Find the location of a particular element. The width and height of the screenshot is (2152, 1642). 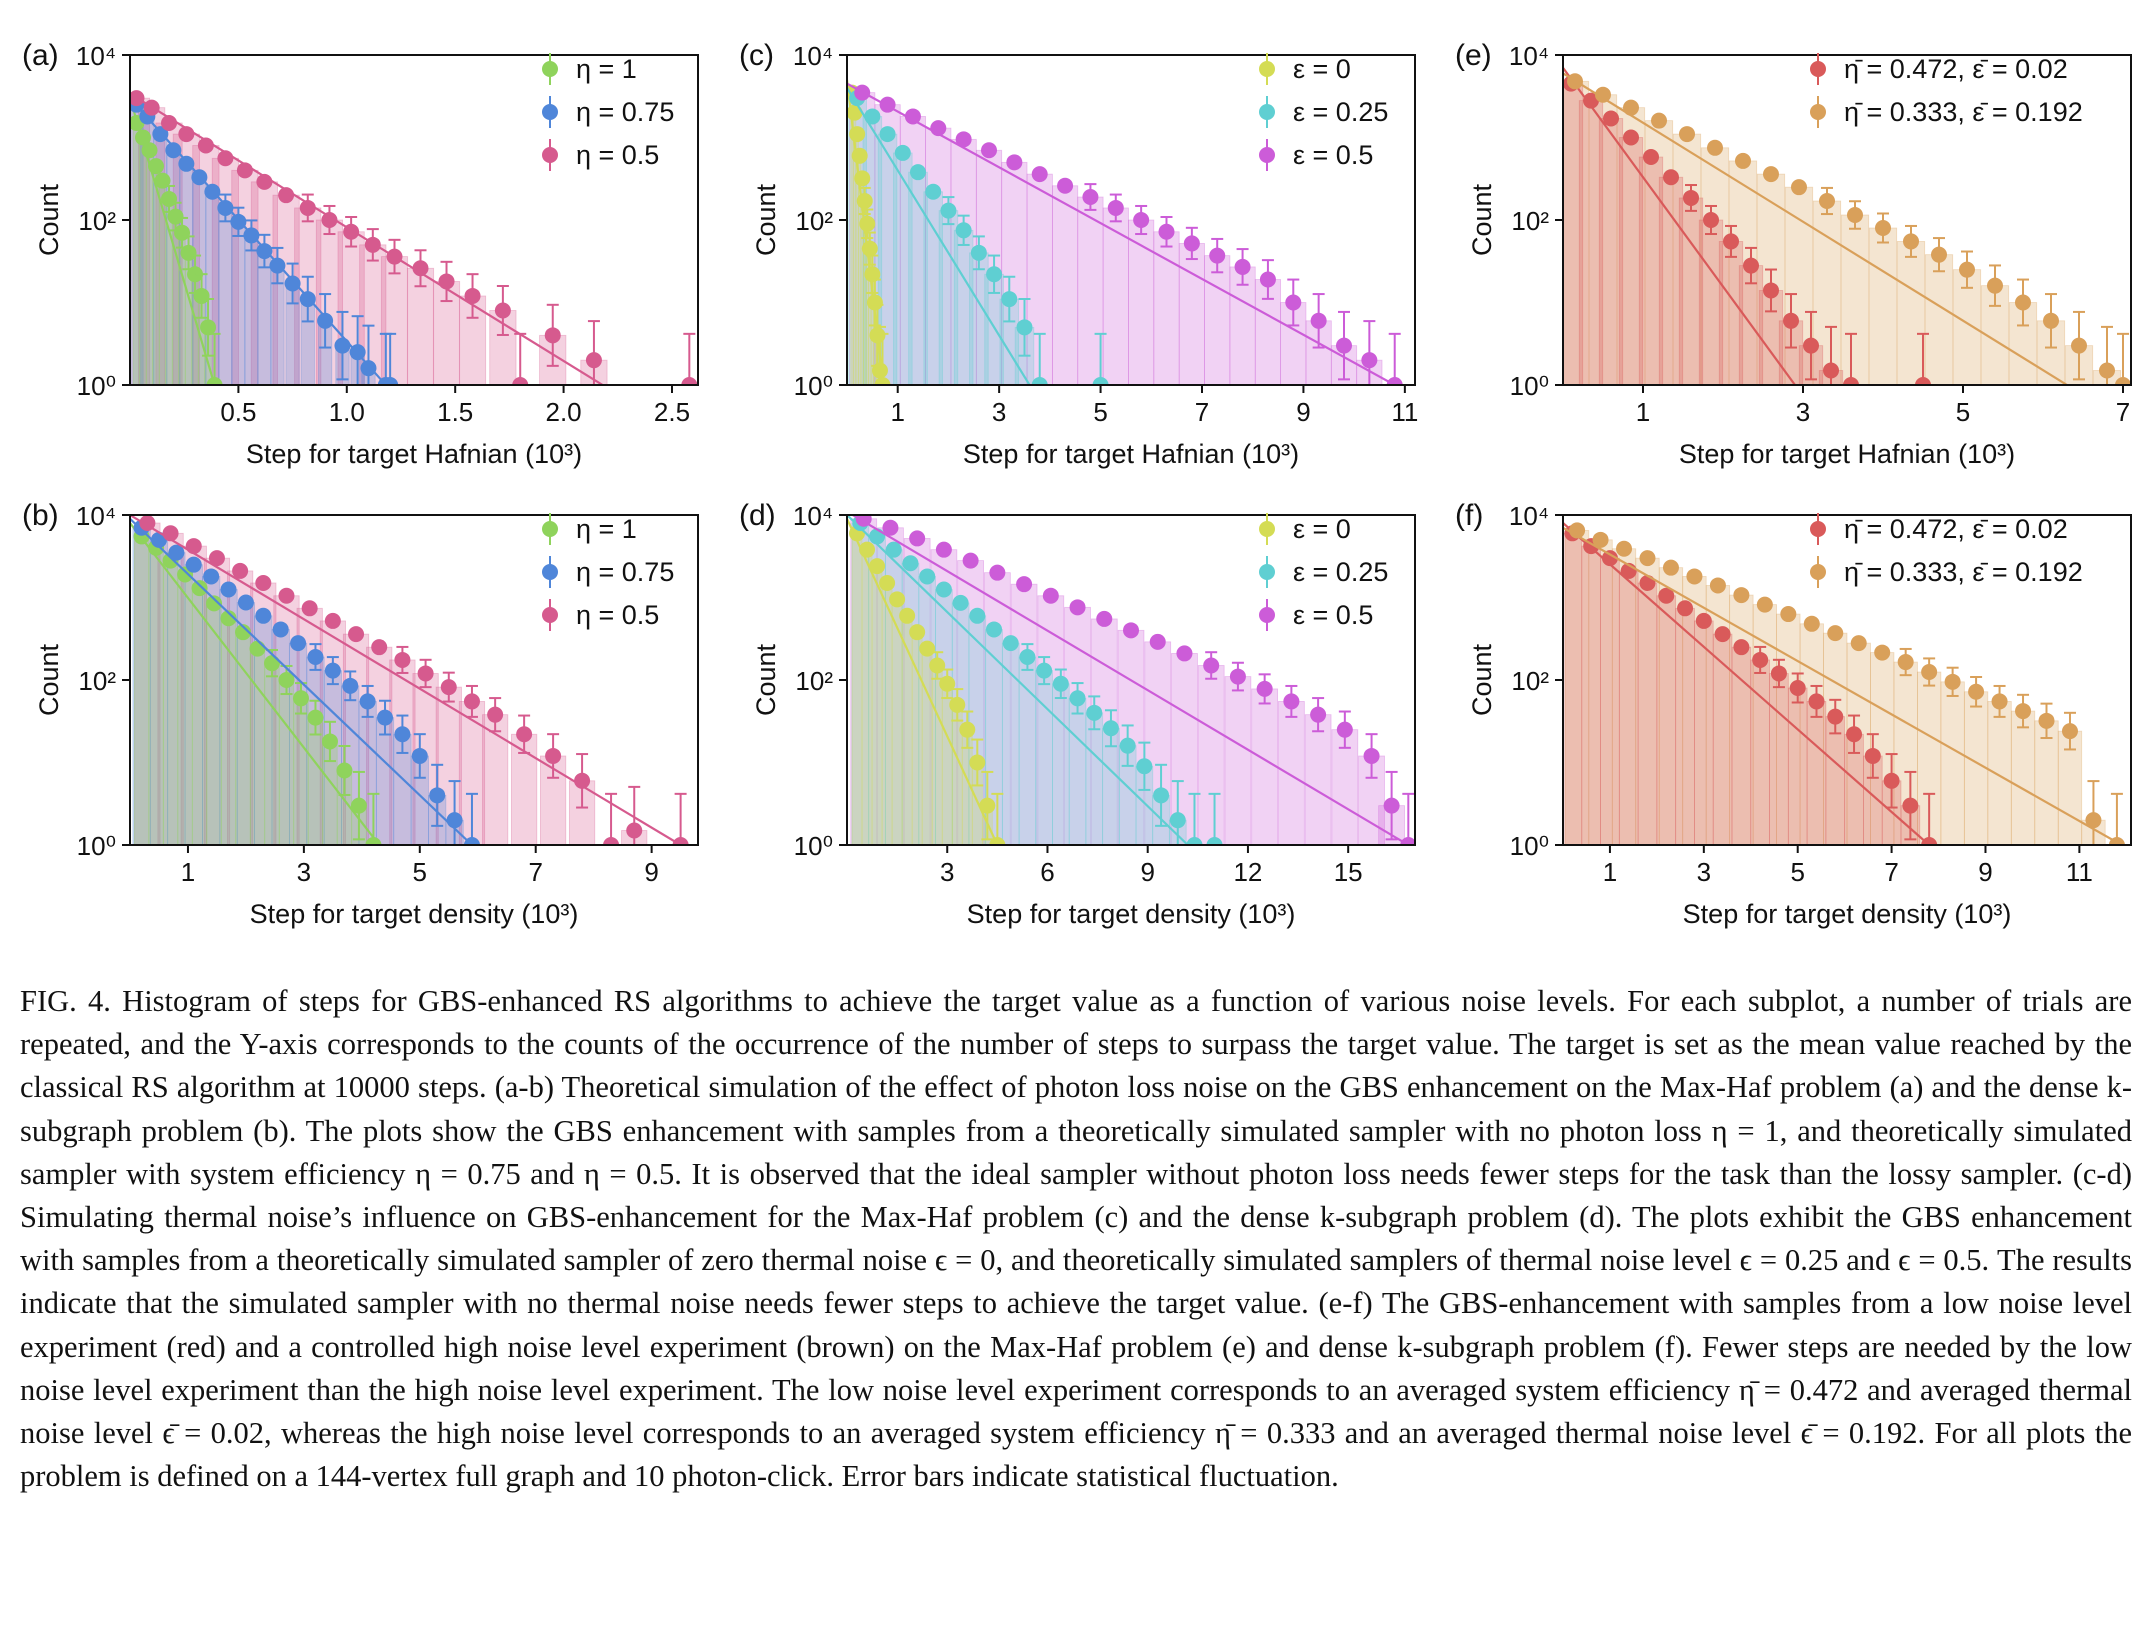

fit-line is located at coordinates (301, 681).